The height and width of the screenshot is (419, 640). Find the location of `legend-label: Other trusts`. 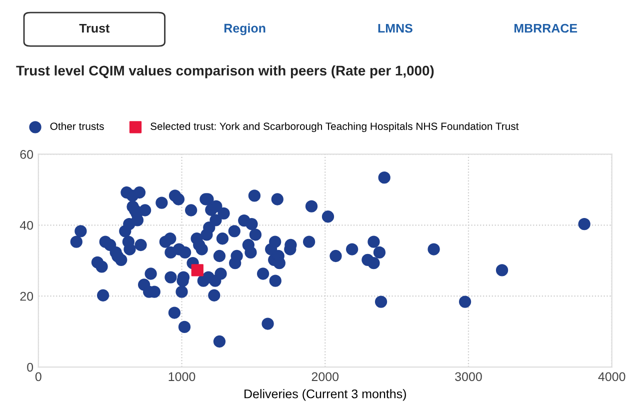

legend-label: Other trusts is located at coordinates (77, 126).